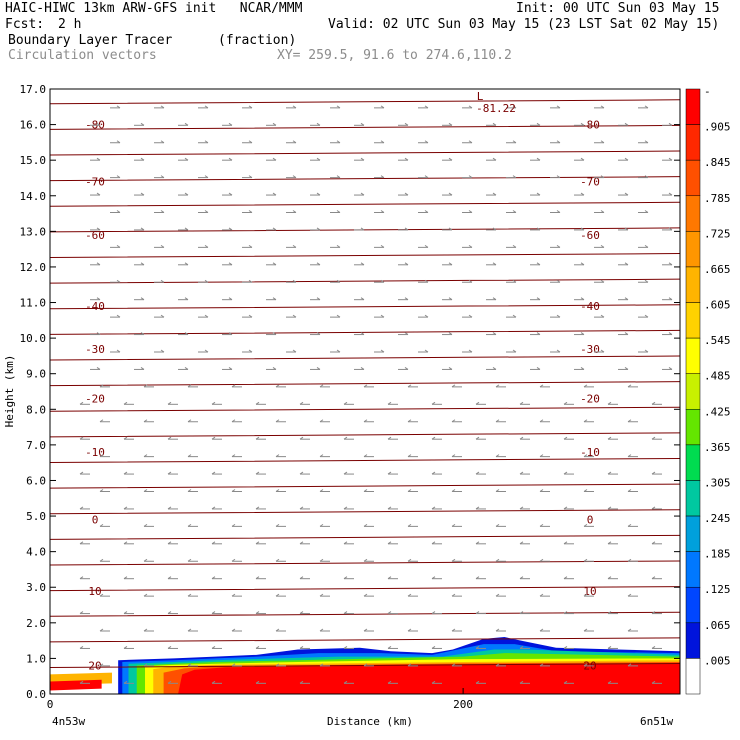  What do you see at coordinates (36, 623) in the screenshot?
I see `y-tick-label: 2.0` at bounding box center [36, 623].